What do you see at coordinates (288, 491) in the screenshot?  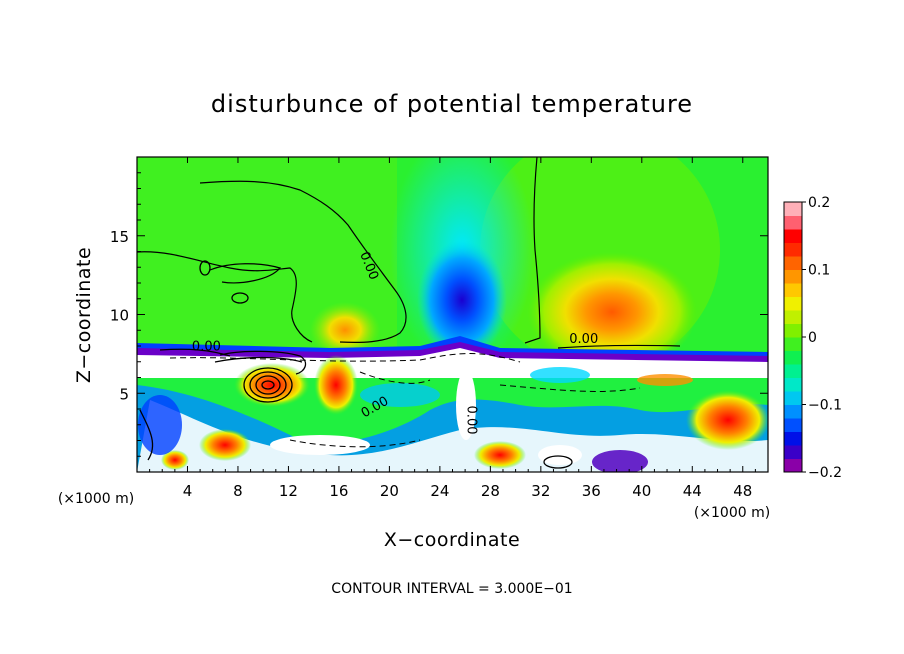 I see `x-tick-label: 12` at bounding box center [288, 491].